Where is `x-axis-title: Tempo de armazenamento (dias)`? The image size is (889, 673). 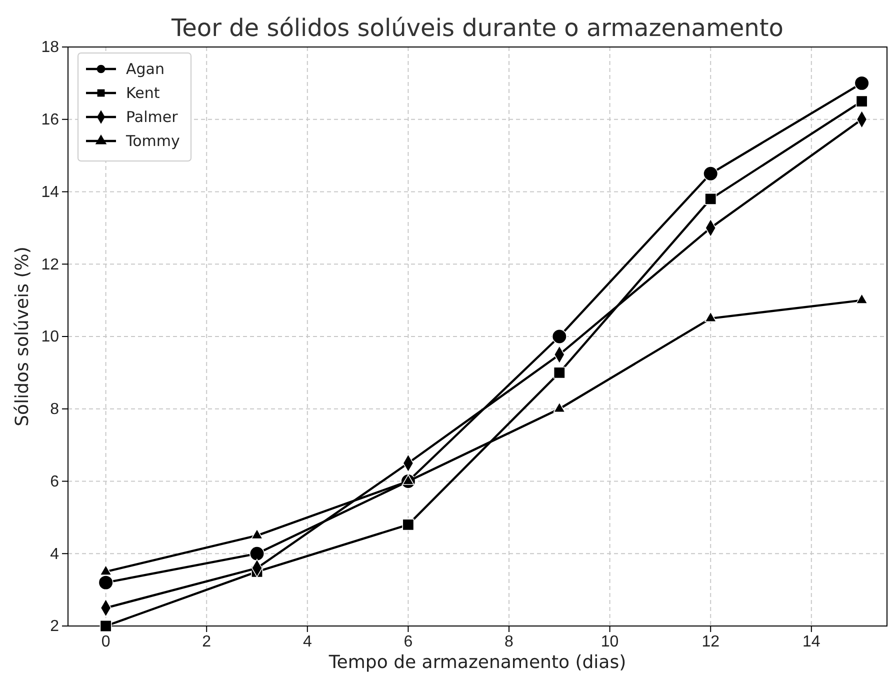
x-axis-title: Tempo de armazenamento (dias) is located at coordinates (477, 662).